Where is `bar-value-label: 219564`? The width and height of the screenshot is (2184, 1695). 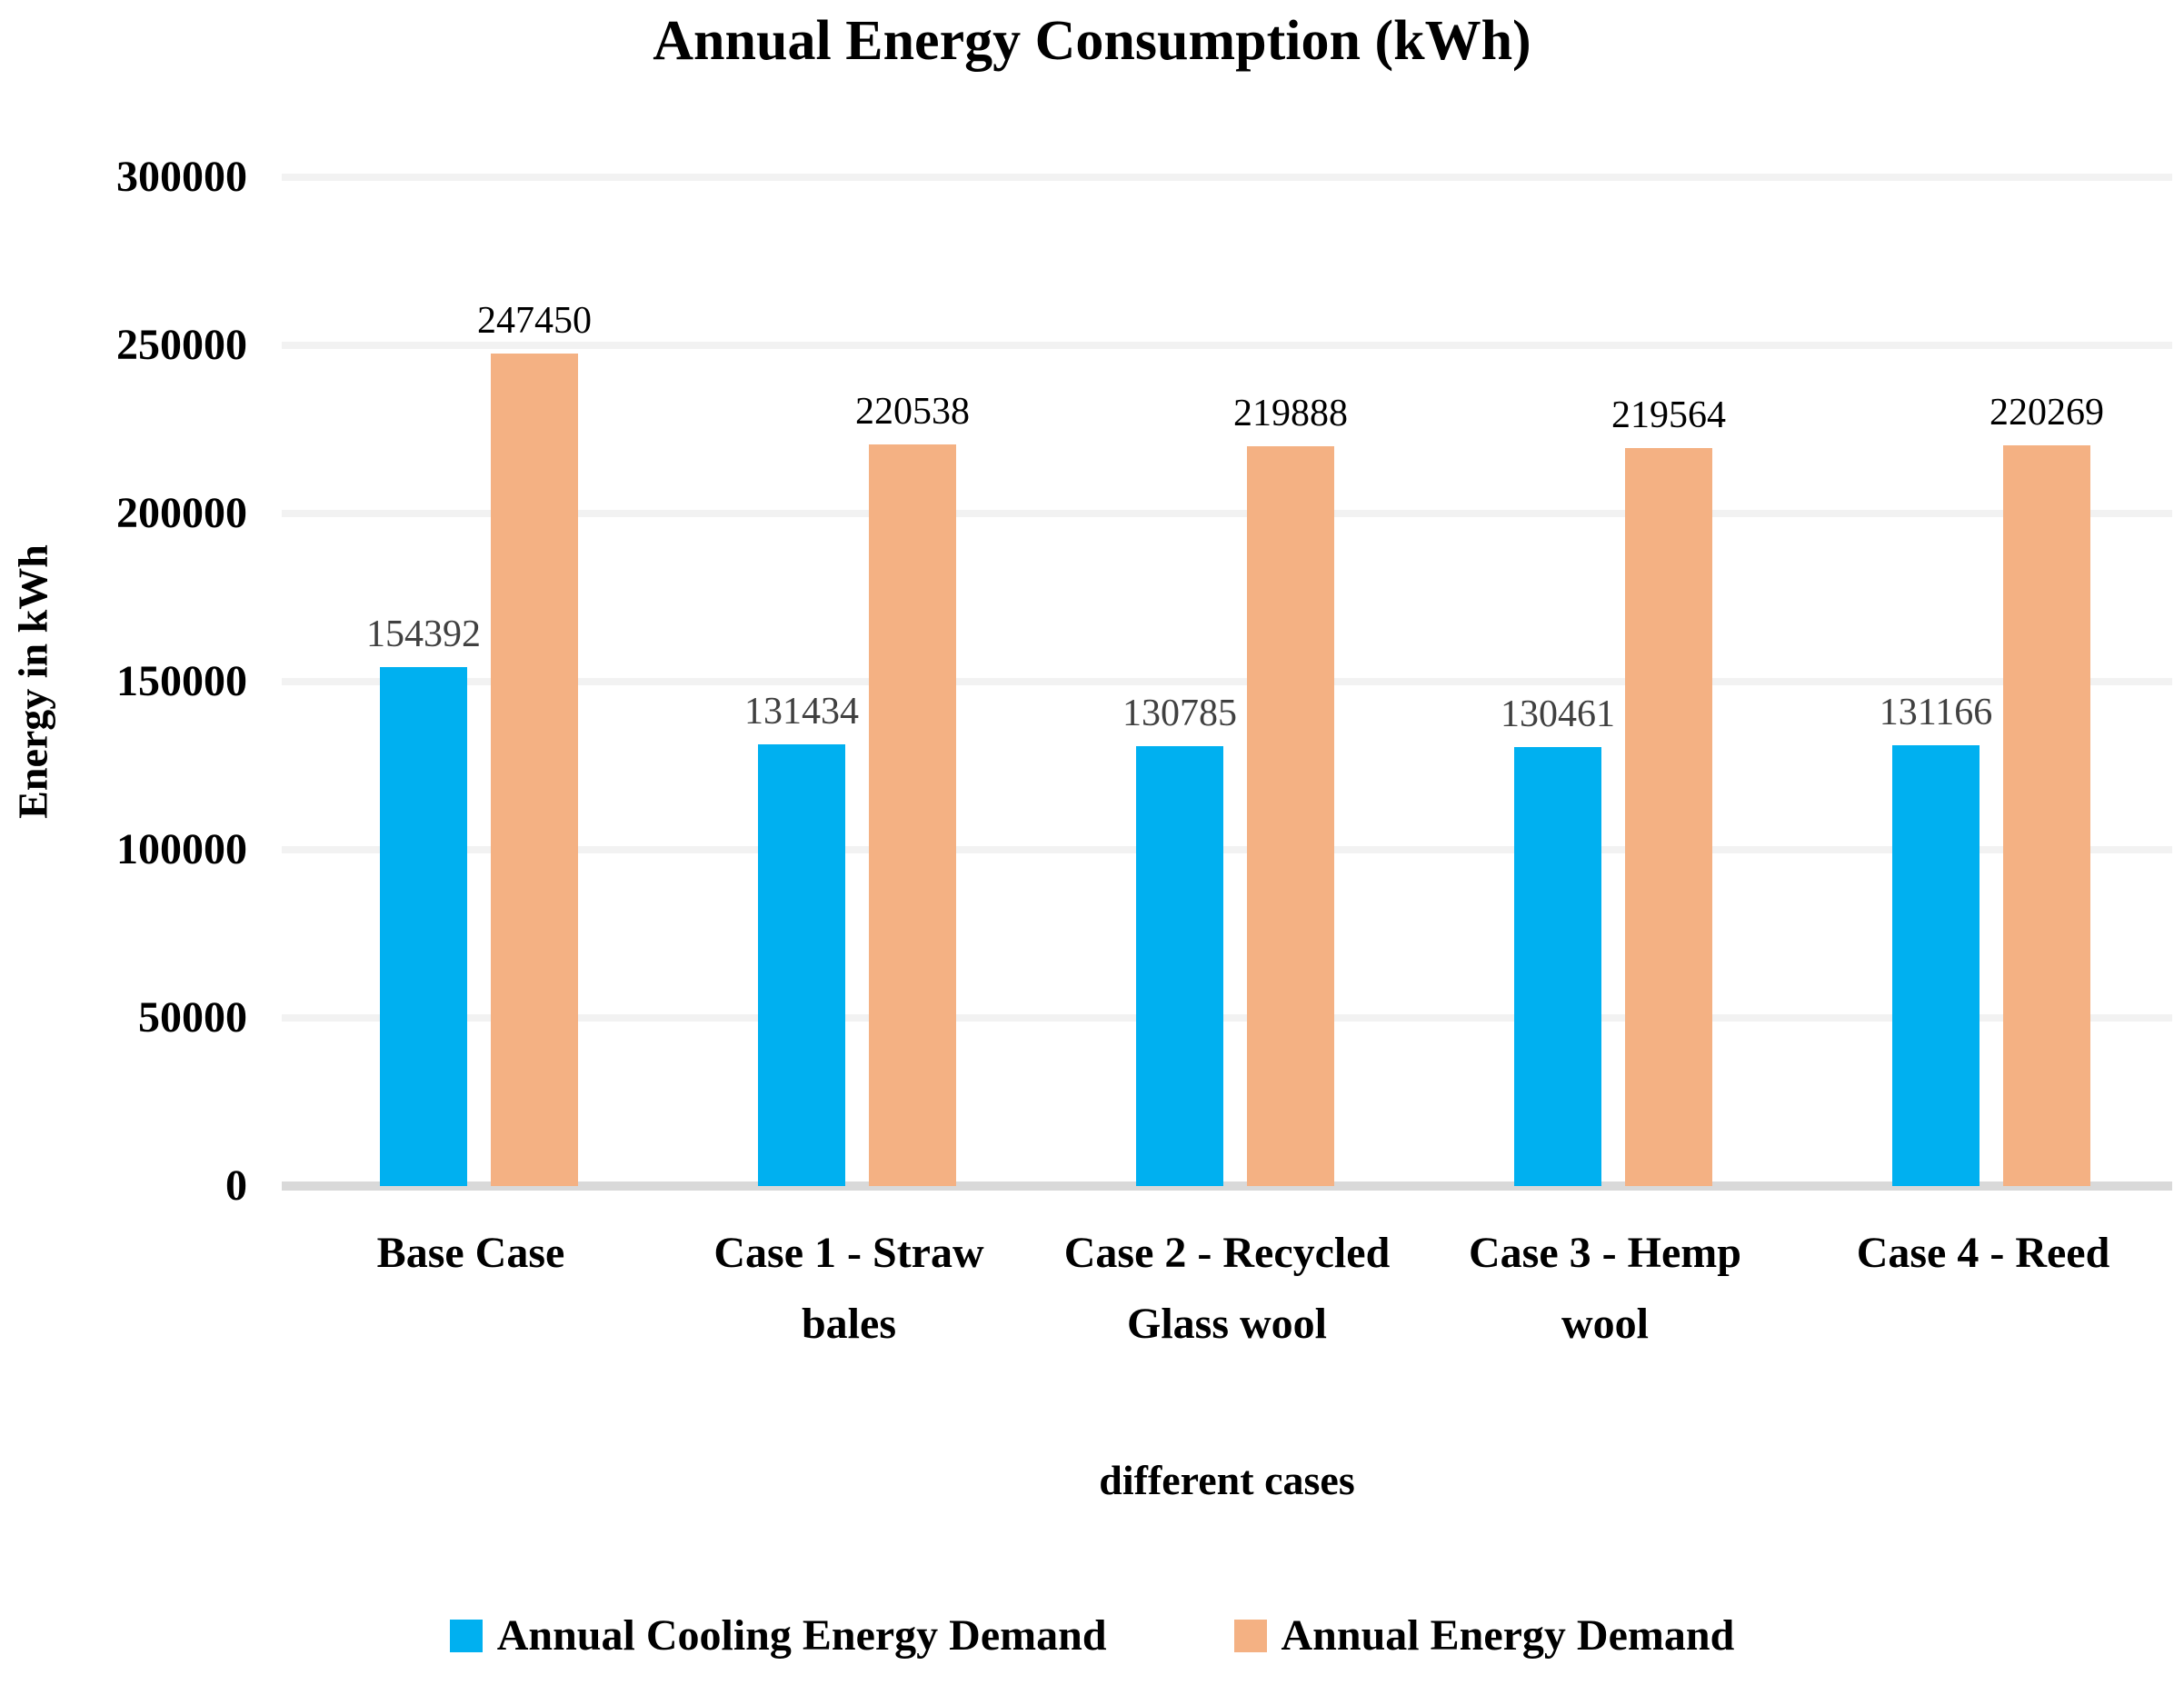
bar-value-label: 219564 is located at coordinates (1668, 415).